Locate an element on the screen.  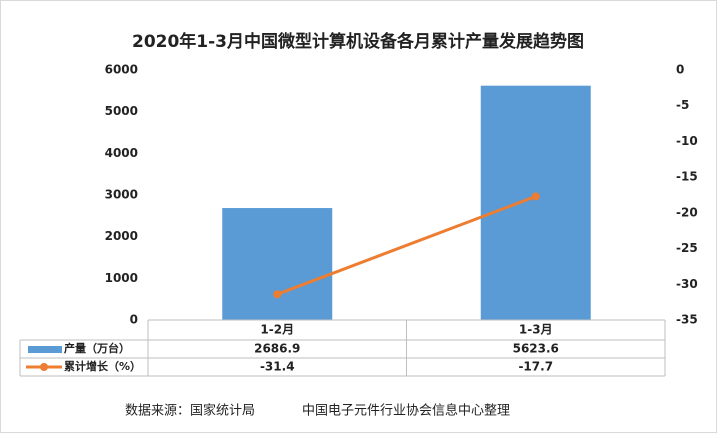
y2-tick-label: -15 is located at coordinates (687, 177).